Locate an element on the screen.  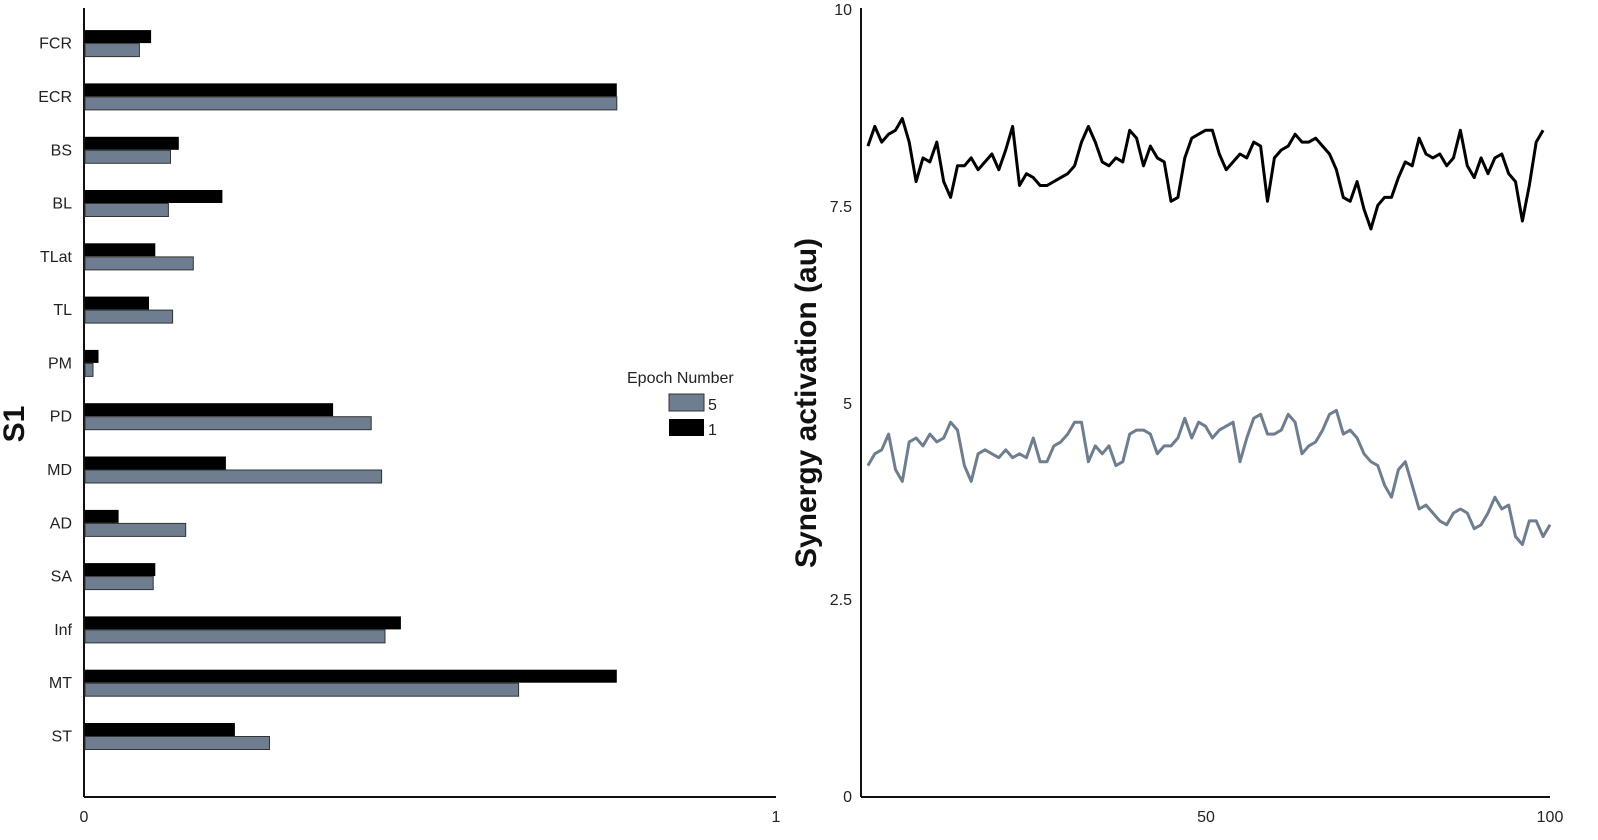
category-label: AD is located at coordinates (61, 523).